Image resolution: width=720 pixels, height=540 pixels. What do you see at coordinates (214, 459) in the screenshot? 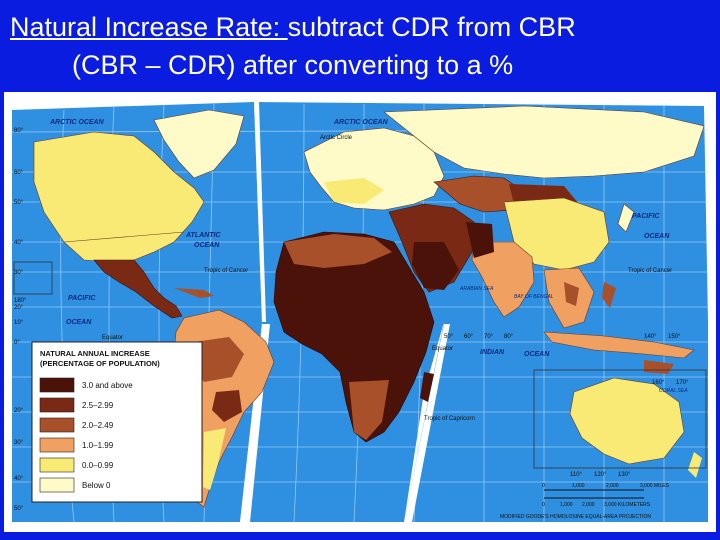
I see `south-america-argentina` at bounding box center [214, 459].